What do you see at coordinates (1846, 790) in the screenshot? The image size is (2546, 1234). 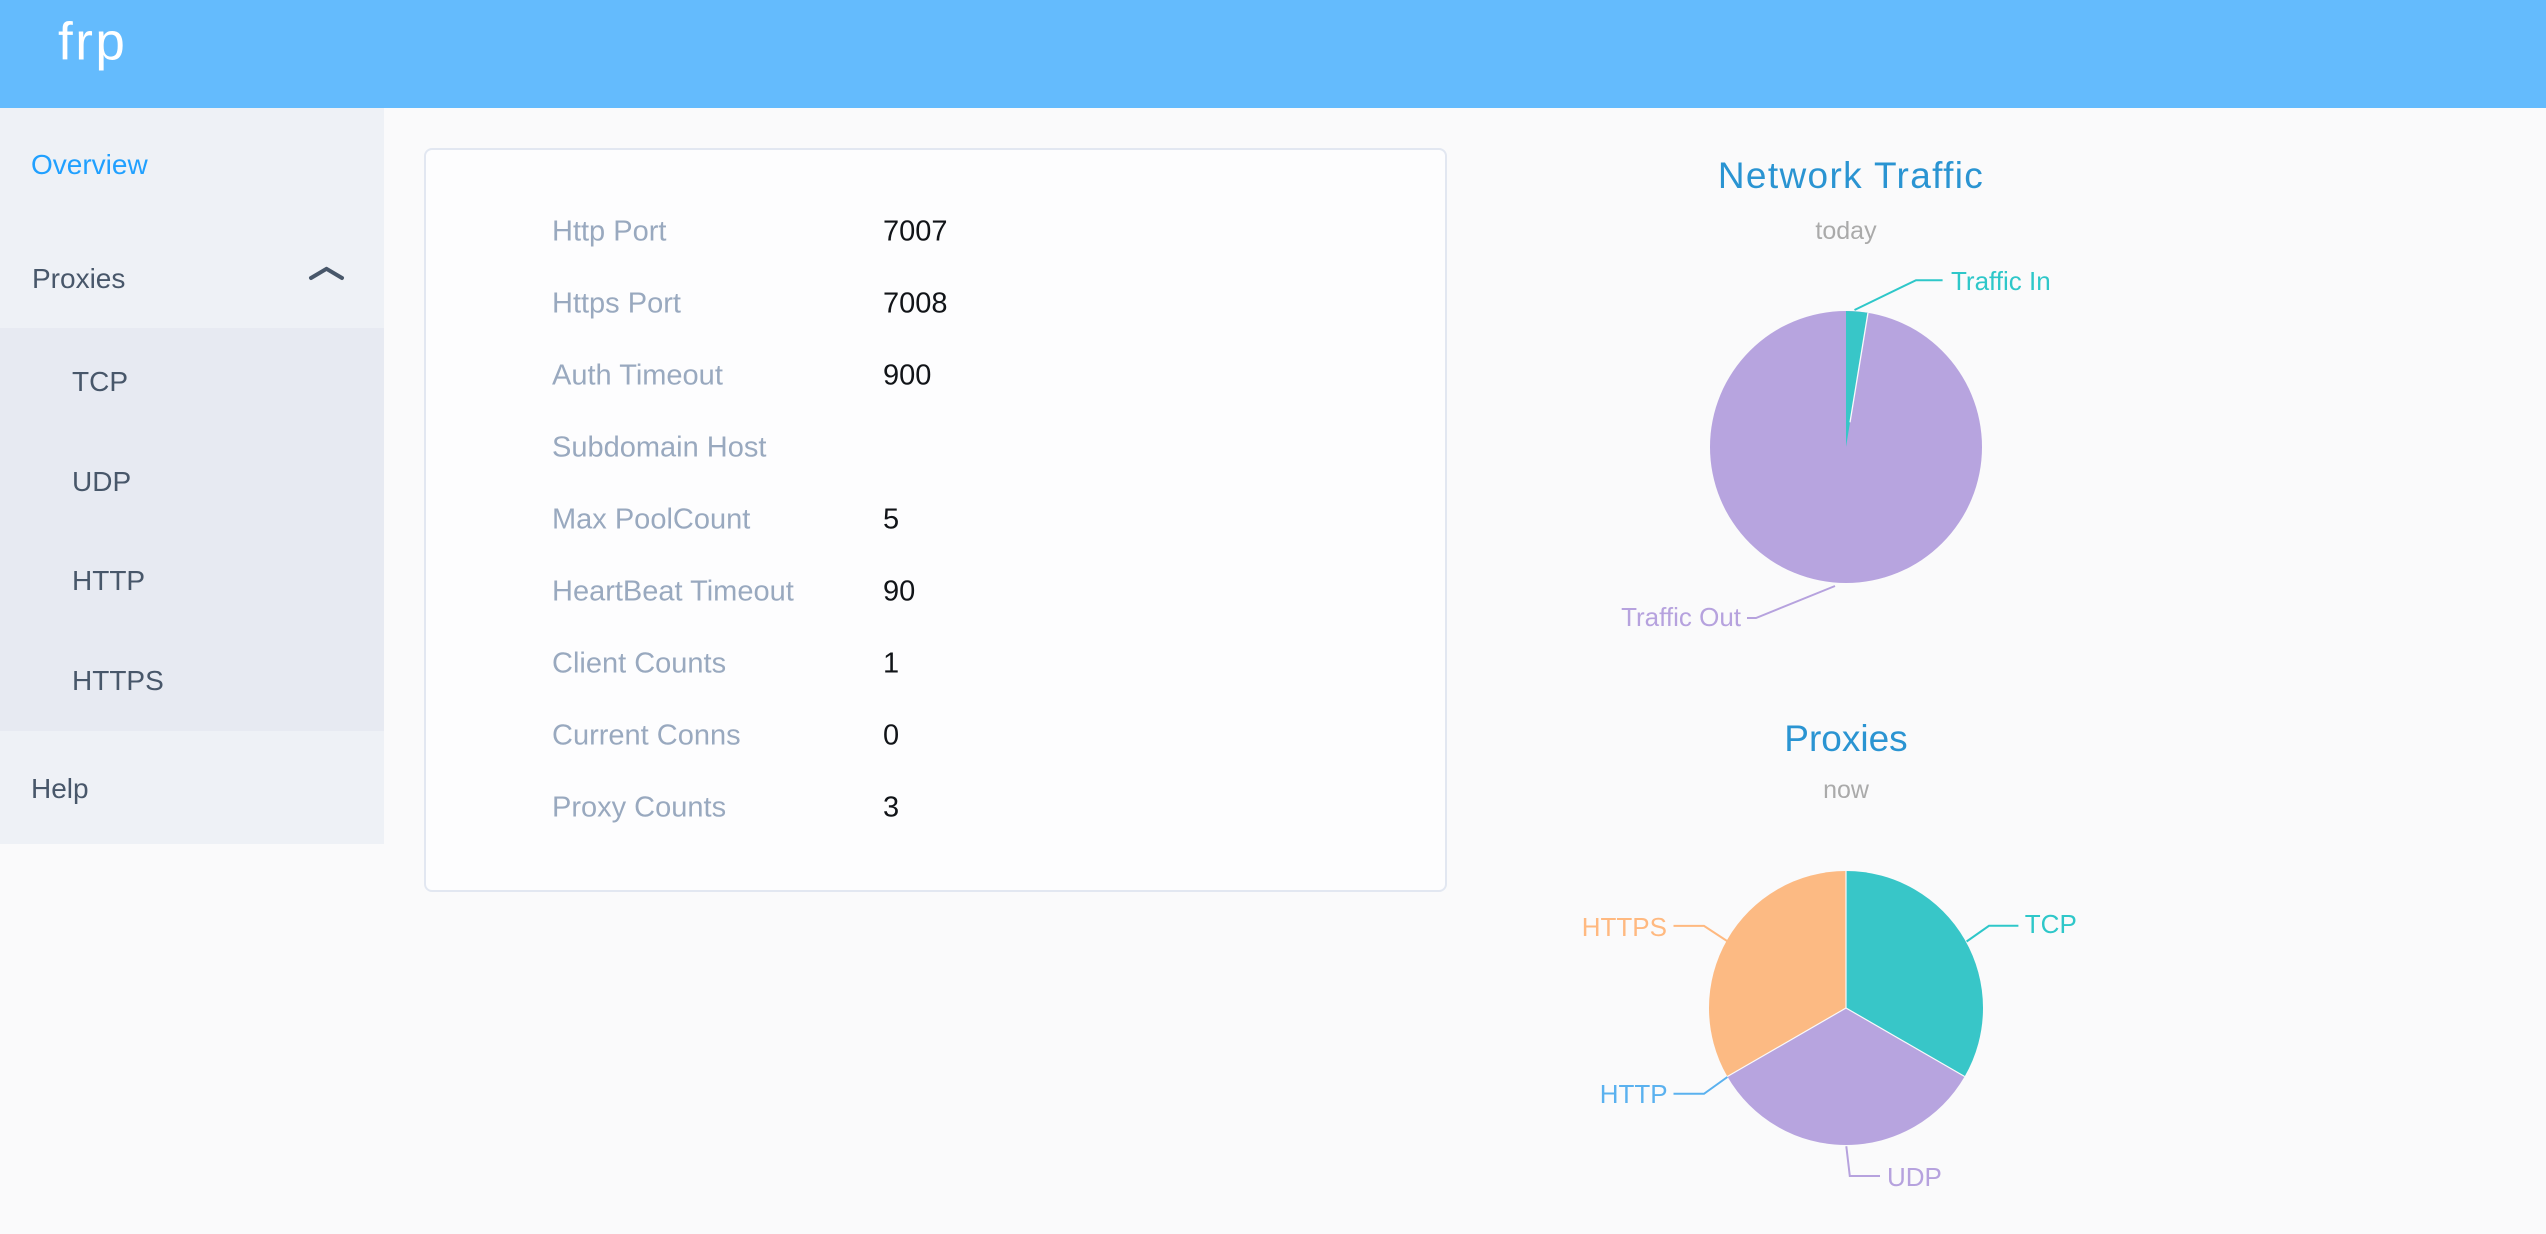 I see `svg-text: now` at bounding box center [1846, 790].